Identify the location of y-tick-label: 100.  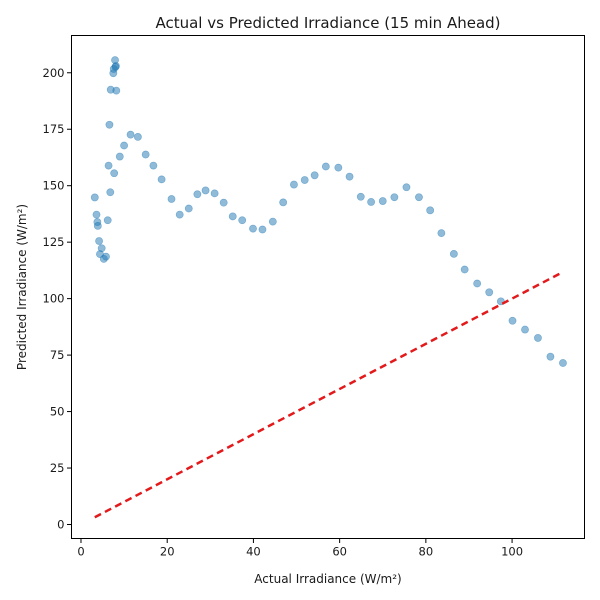
(54, 299).